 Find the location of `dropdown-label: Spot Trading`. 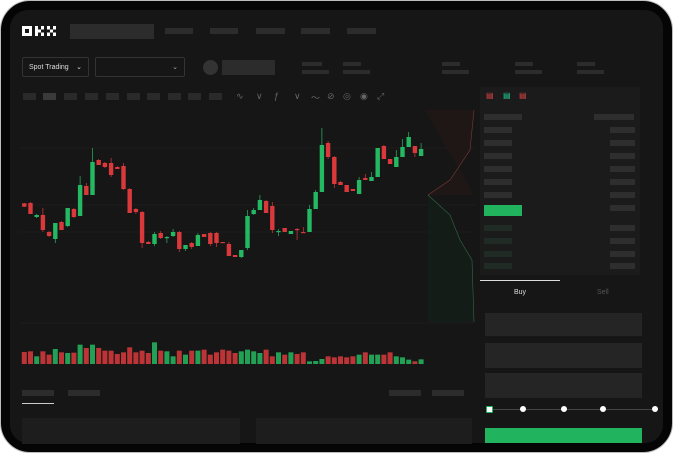

dropdown-label: Spot Trading is located at coordinates (49, 67).